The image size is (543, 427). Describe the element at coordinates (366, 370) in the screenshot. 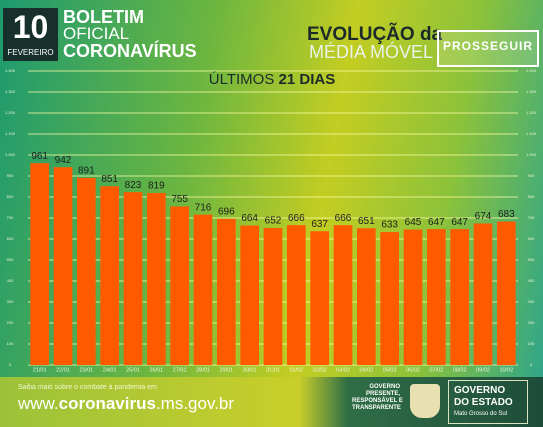

I see `x-tick-label: 04/02` at that location.